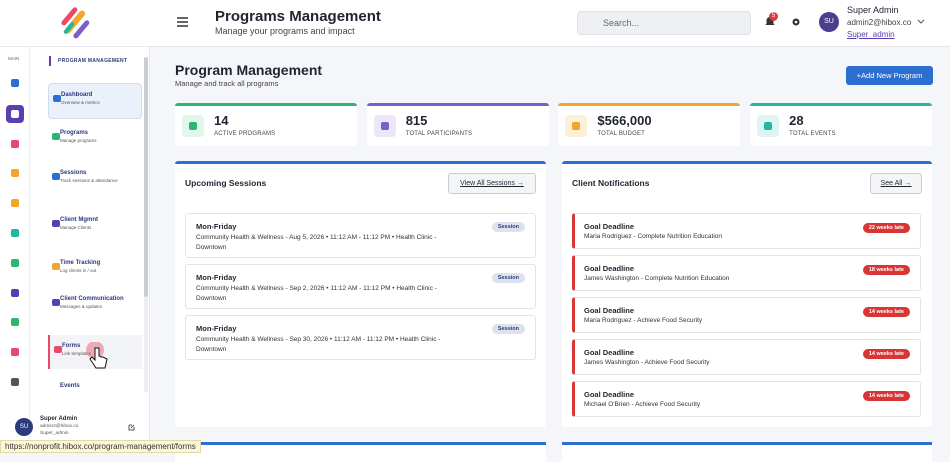 Image resolution: width=950 pixels, height=462 pixels. What do you see at coordinates (921, 22) in the screenshot?
I see `user-dropdown` at bounding box center [921, 22].